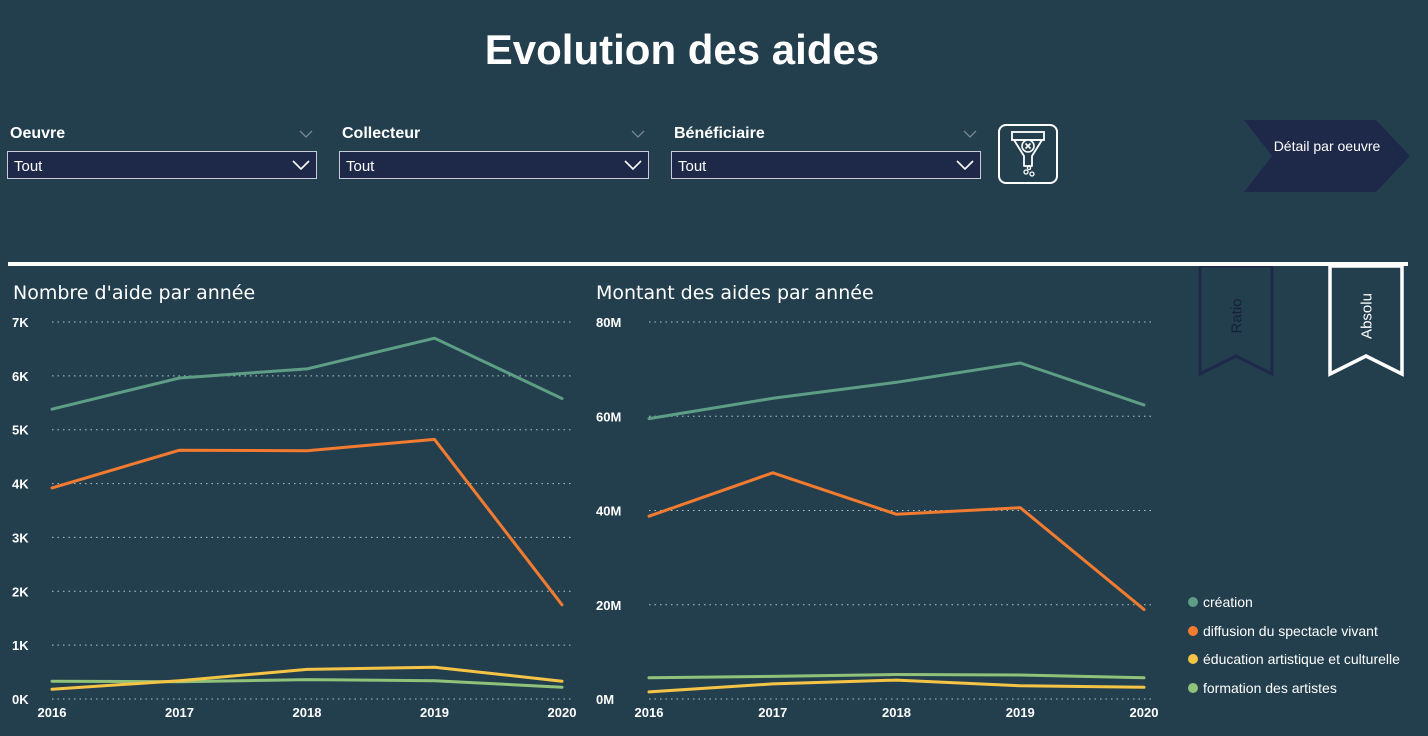 The height and width of the screenshot is (736, 1428). I want to click on oeuvre-selected-value: Tout, so click(28, 166).